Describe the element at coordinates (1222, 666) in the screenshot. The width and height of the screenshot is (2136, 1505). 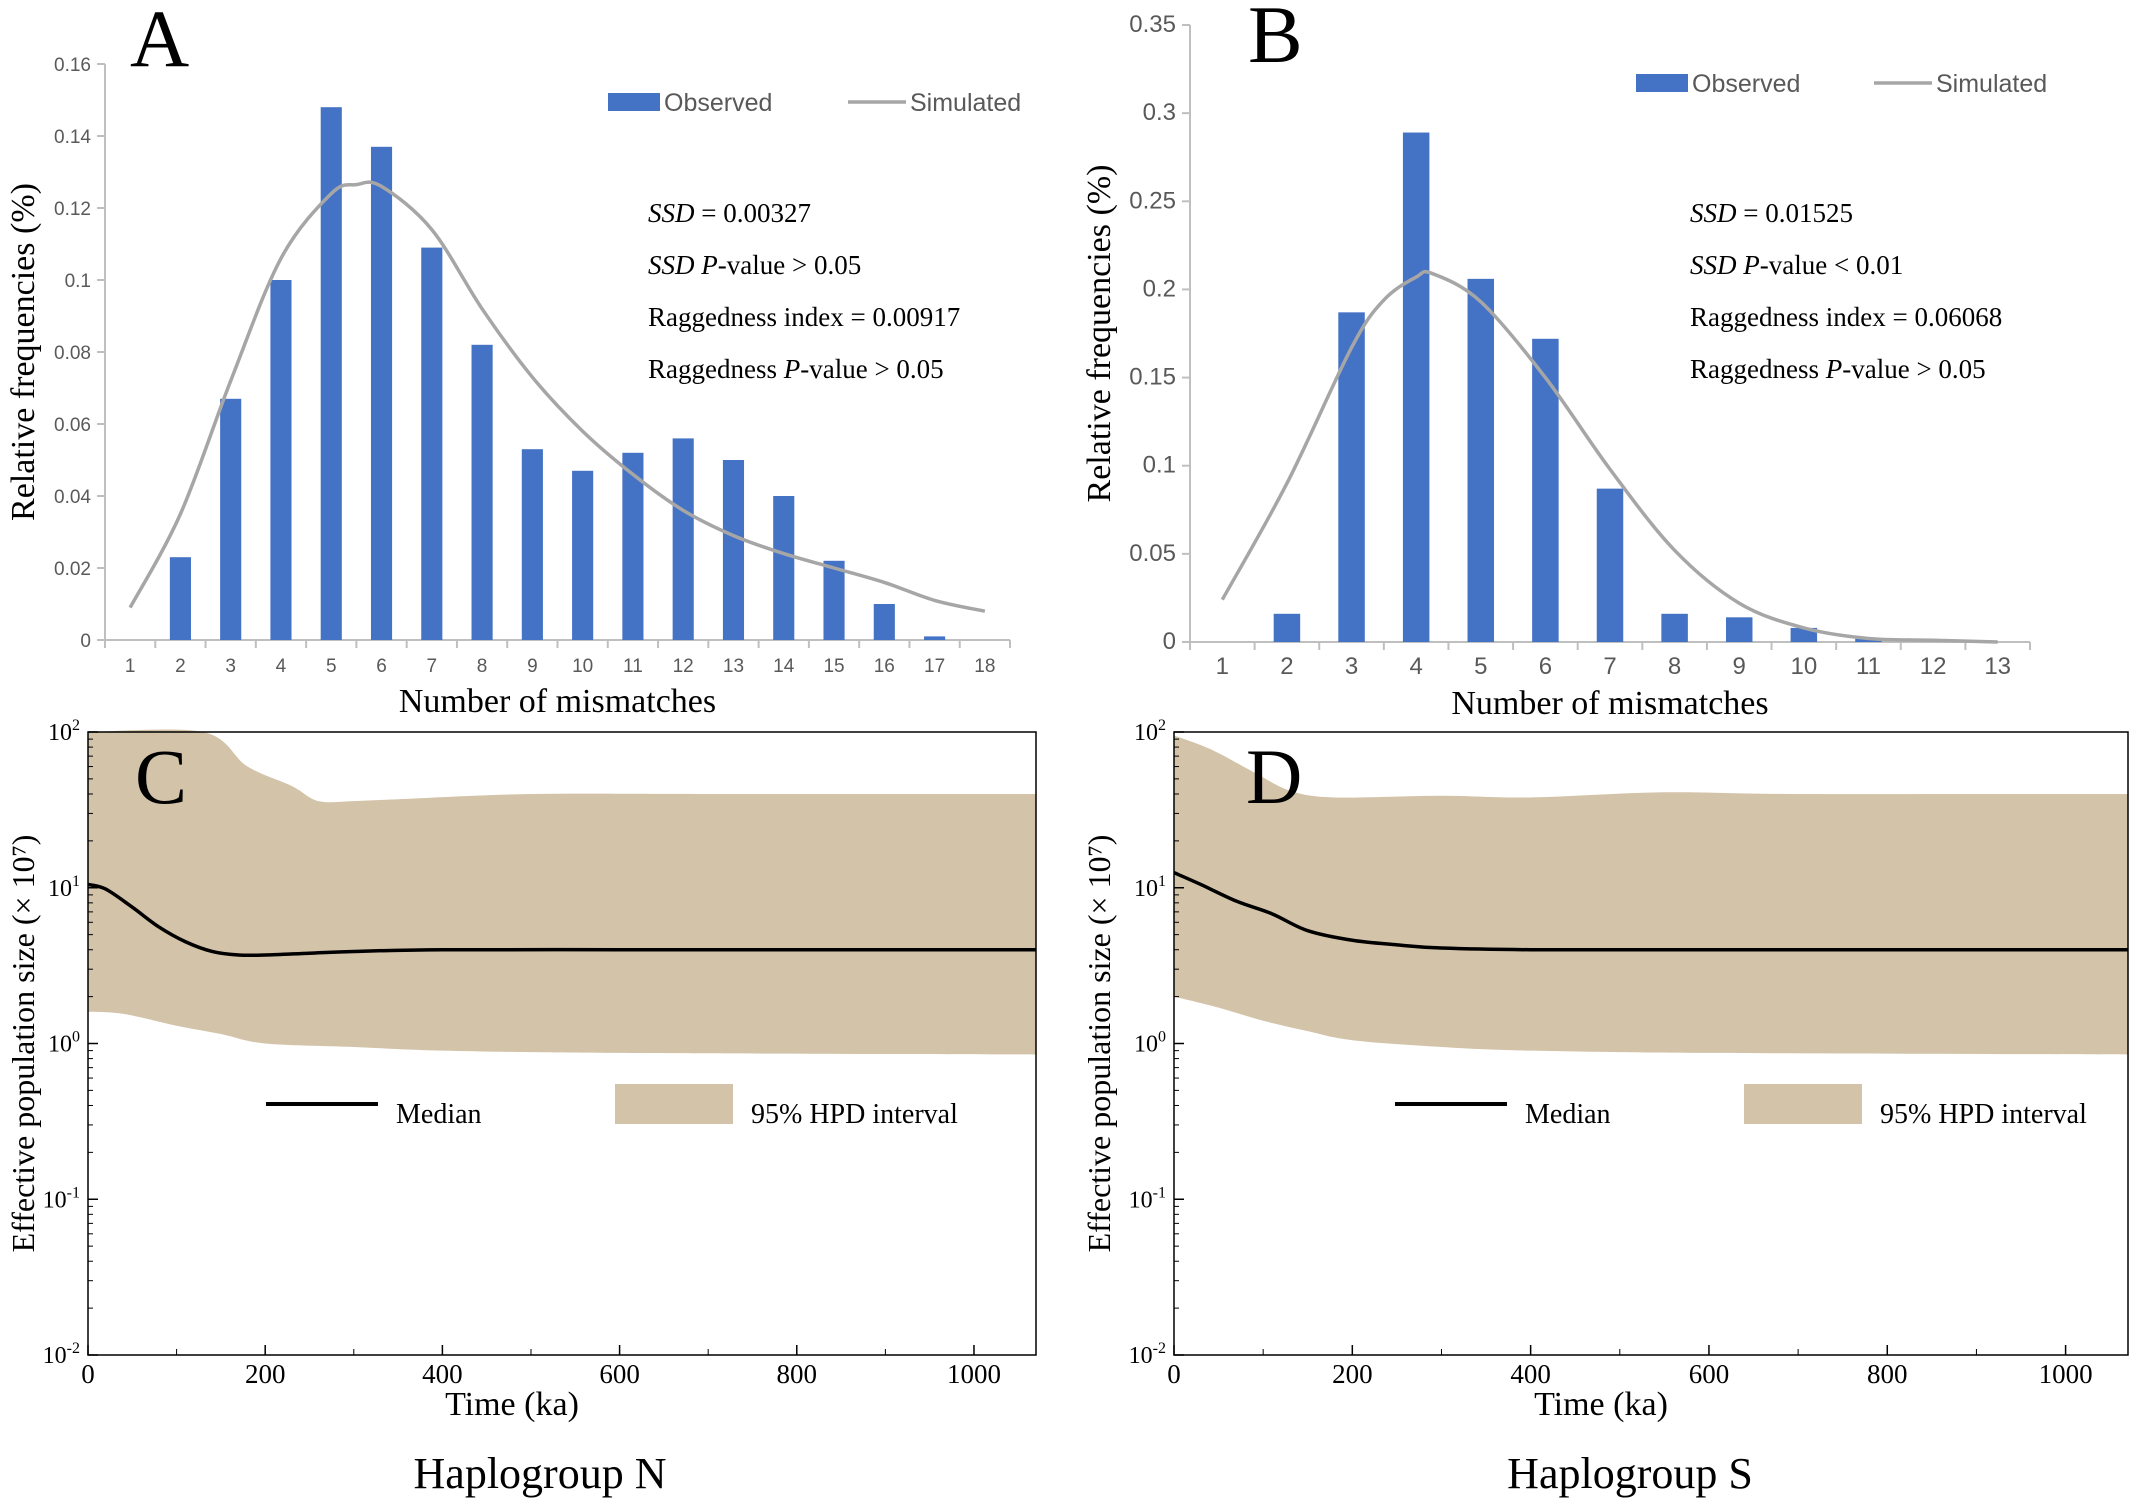
I see `x-tick-label: 1` at that location.